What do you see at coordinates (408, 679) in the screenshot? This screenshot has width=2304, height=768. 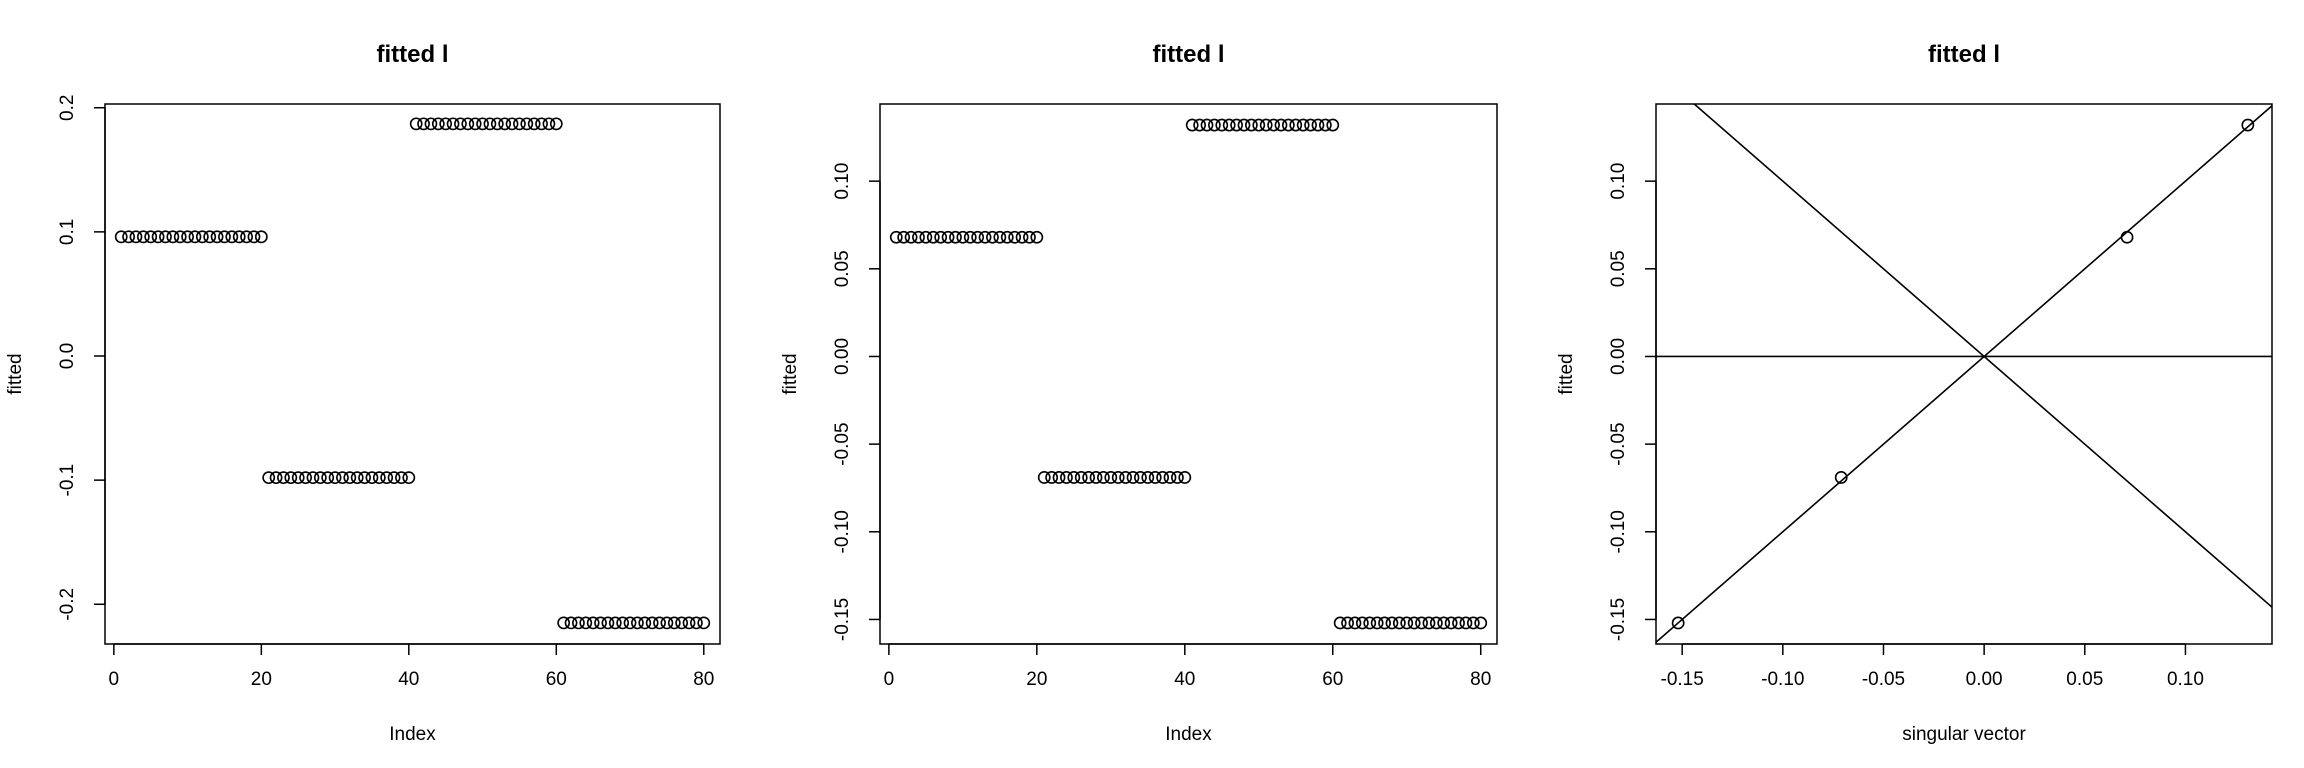 I see `x-tick-label: 40` at bounding box center [408, 679].